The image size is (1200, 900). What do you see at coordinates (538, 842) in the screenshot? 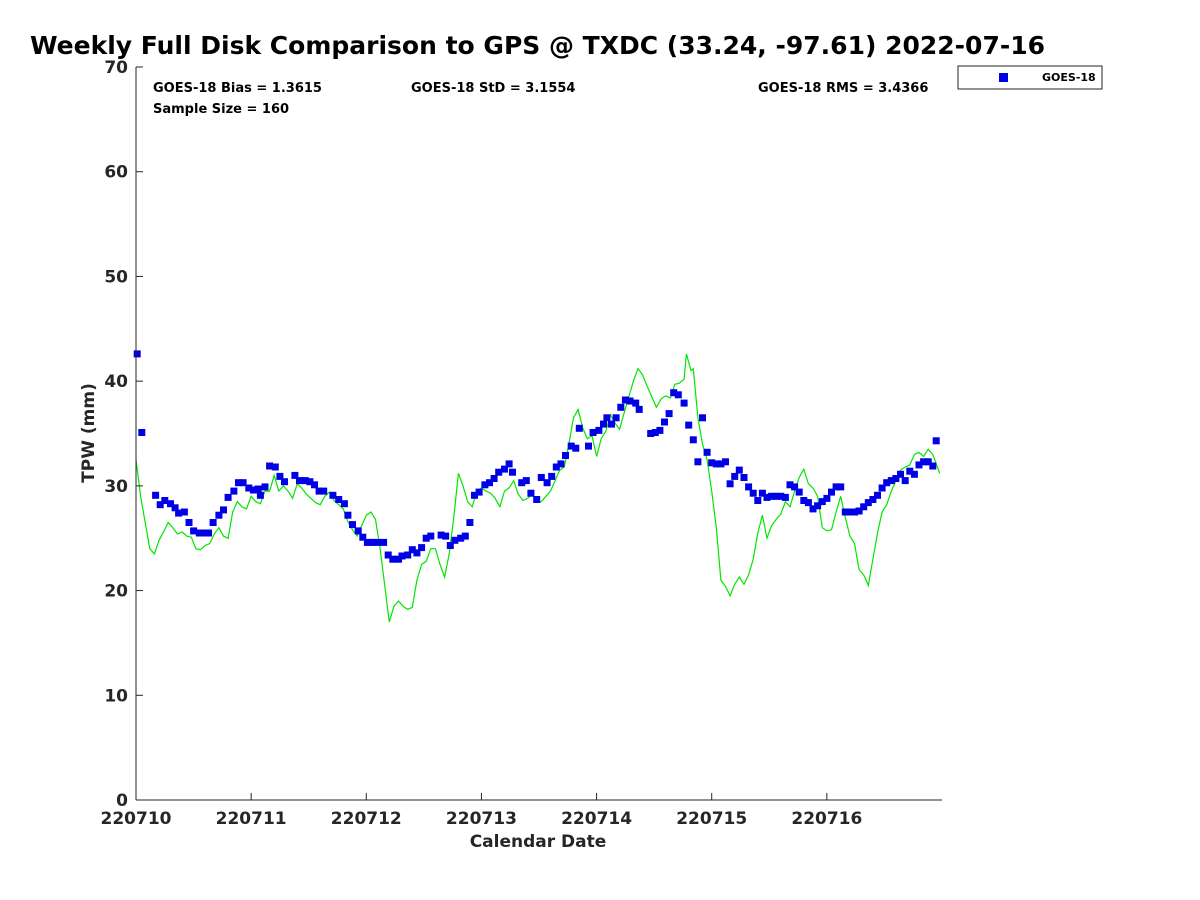
I see `x-axis-label: Calendar Date` at bounding box center [538, 842].